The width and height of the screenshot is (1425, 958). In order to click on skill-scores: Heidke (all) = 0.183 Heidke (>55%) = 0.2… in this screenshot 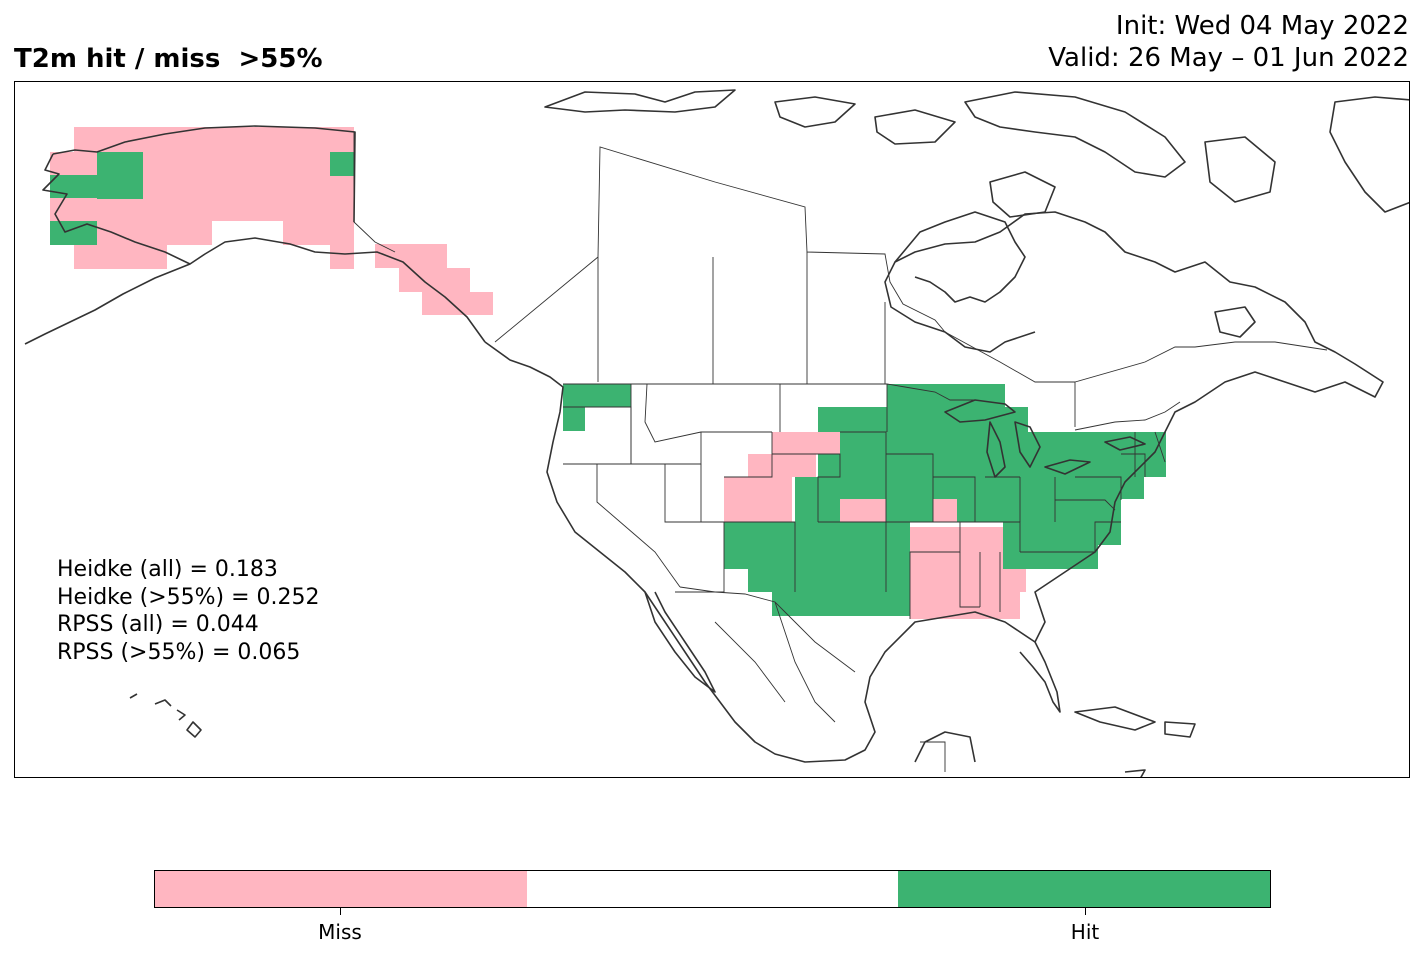, I will do `click(188, 611)`.